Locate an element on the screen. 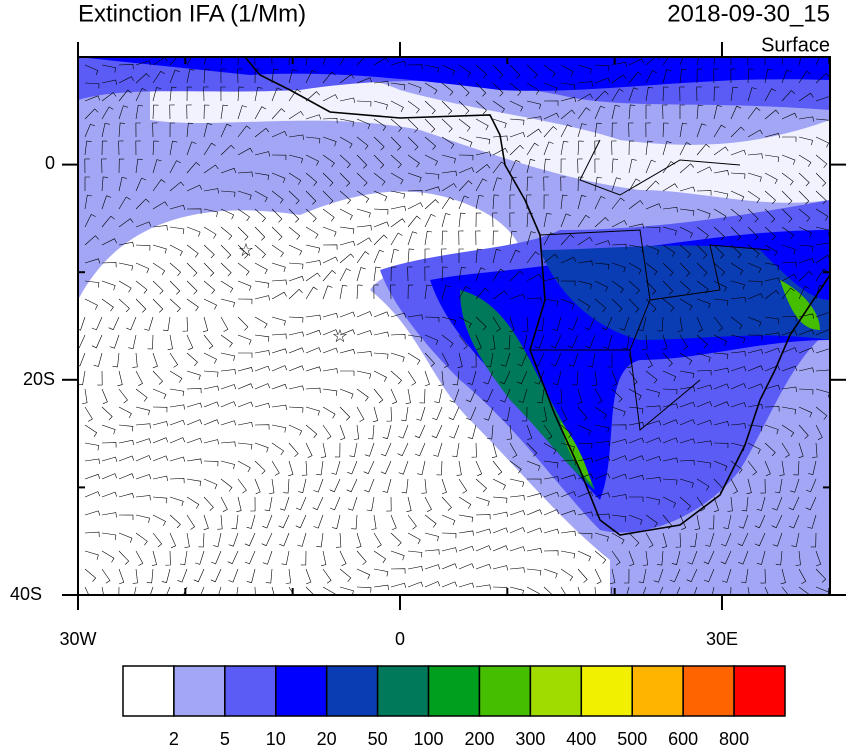  colorbar-label: 2 is located at coordinates (174, 739).